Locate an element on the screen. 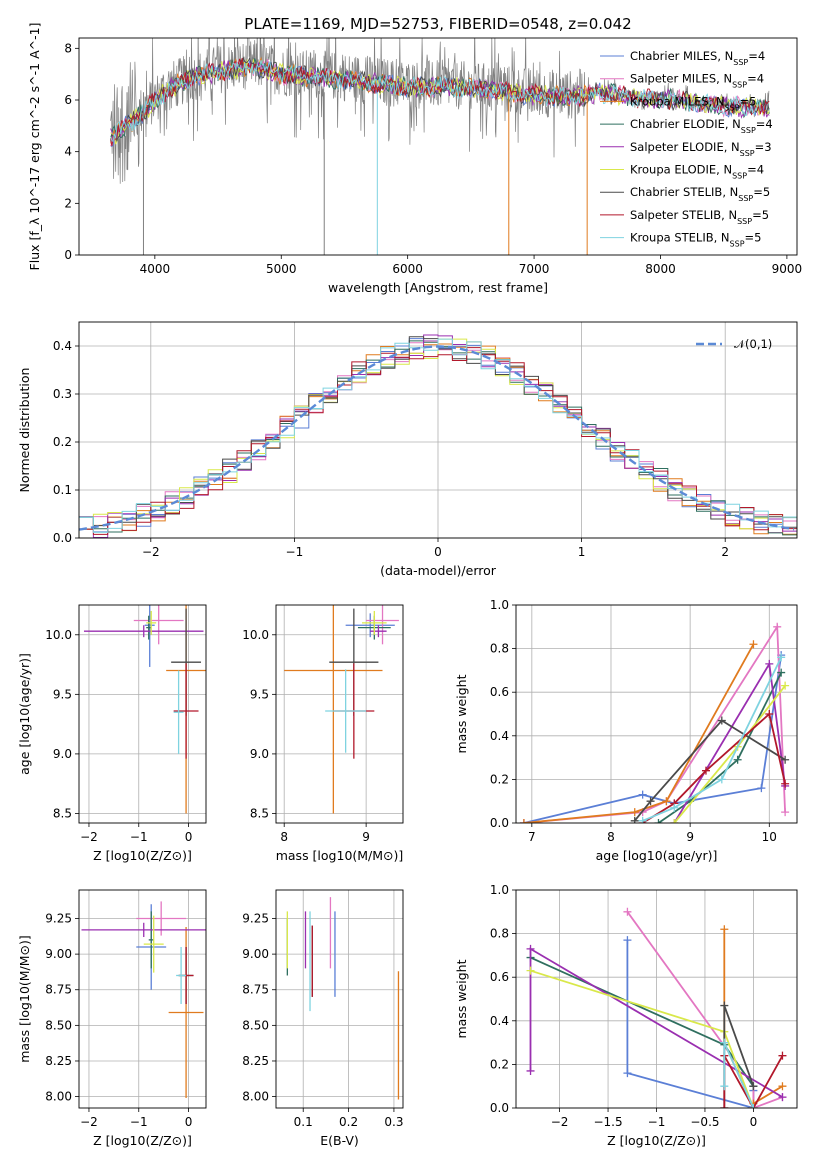 The image size is (819, 1170). y-tick-label: 0.4 is located at coordinates (499, 736).